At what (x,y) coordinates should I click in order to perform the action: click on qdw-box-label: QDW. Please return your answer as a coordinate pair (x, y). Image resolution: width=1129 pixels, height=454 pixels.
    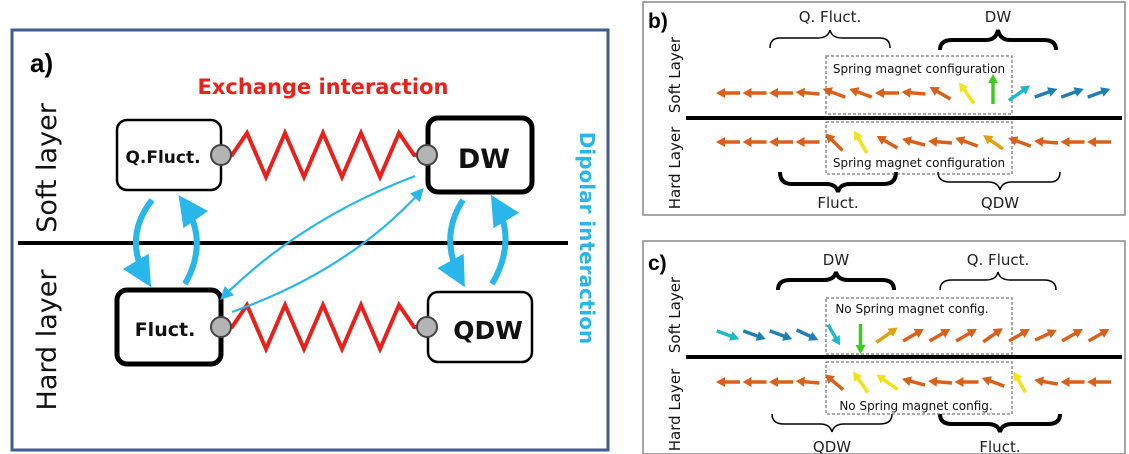
    Looking at the image, I should click on (488, 330).